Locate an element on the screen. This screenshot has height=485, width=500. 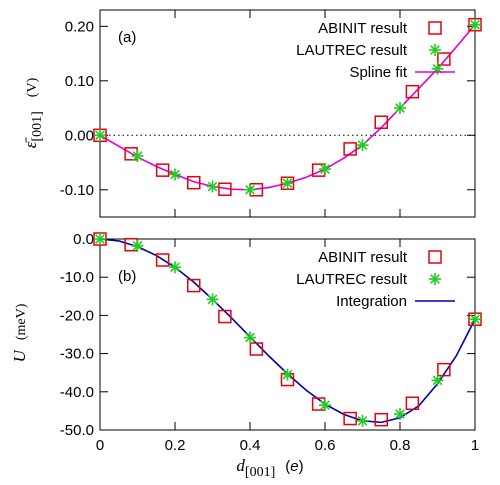
x-axis-label: d[001] (e) is located at coordinates (269, 468).